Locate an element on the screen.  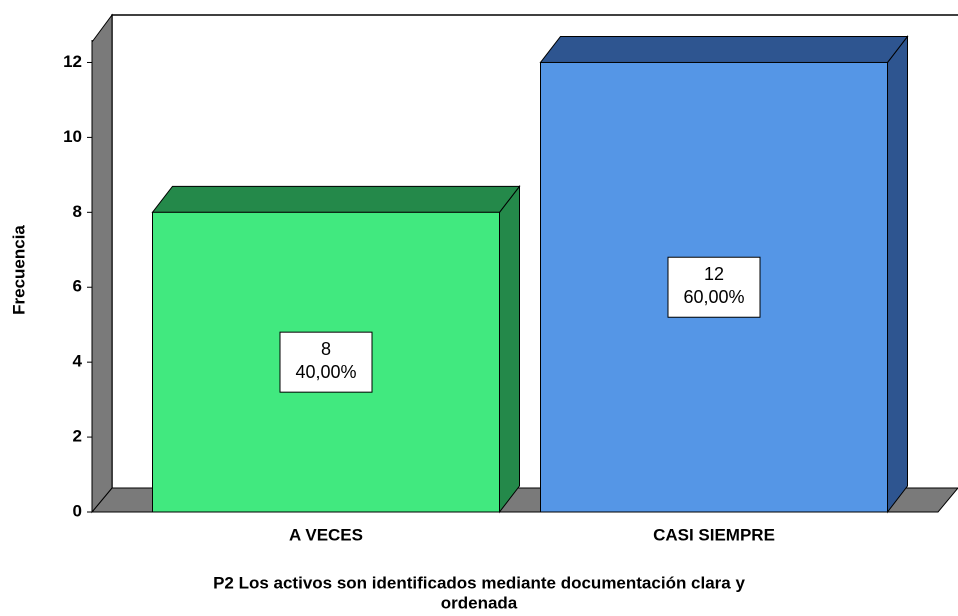
data-label: 60,00% is located at coordinates (713, 297).